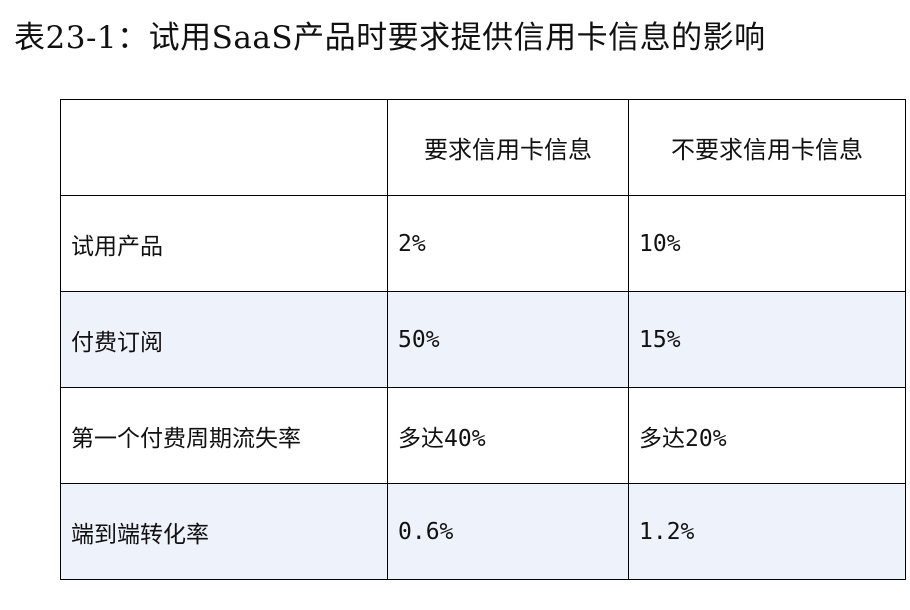  What do you see at coordinates (508, 531) in the screenshot?
I see `value-requires-card: 0.6%` at bounding box center [508, 531].